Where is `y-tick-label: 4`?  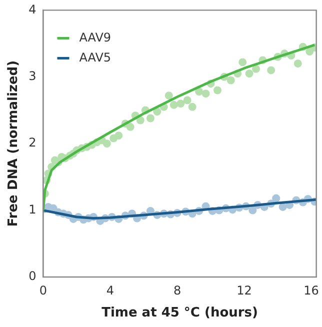
y-tick-label: 4 is located at coordinates (32, 9).